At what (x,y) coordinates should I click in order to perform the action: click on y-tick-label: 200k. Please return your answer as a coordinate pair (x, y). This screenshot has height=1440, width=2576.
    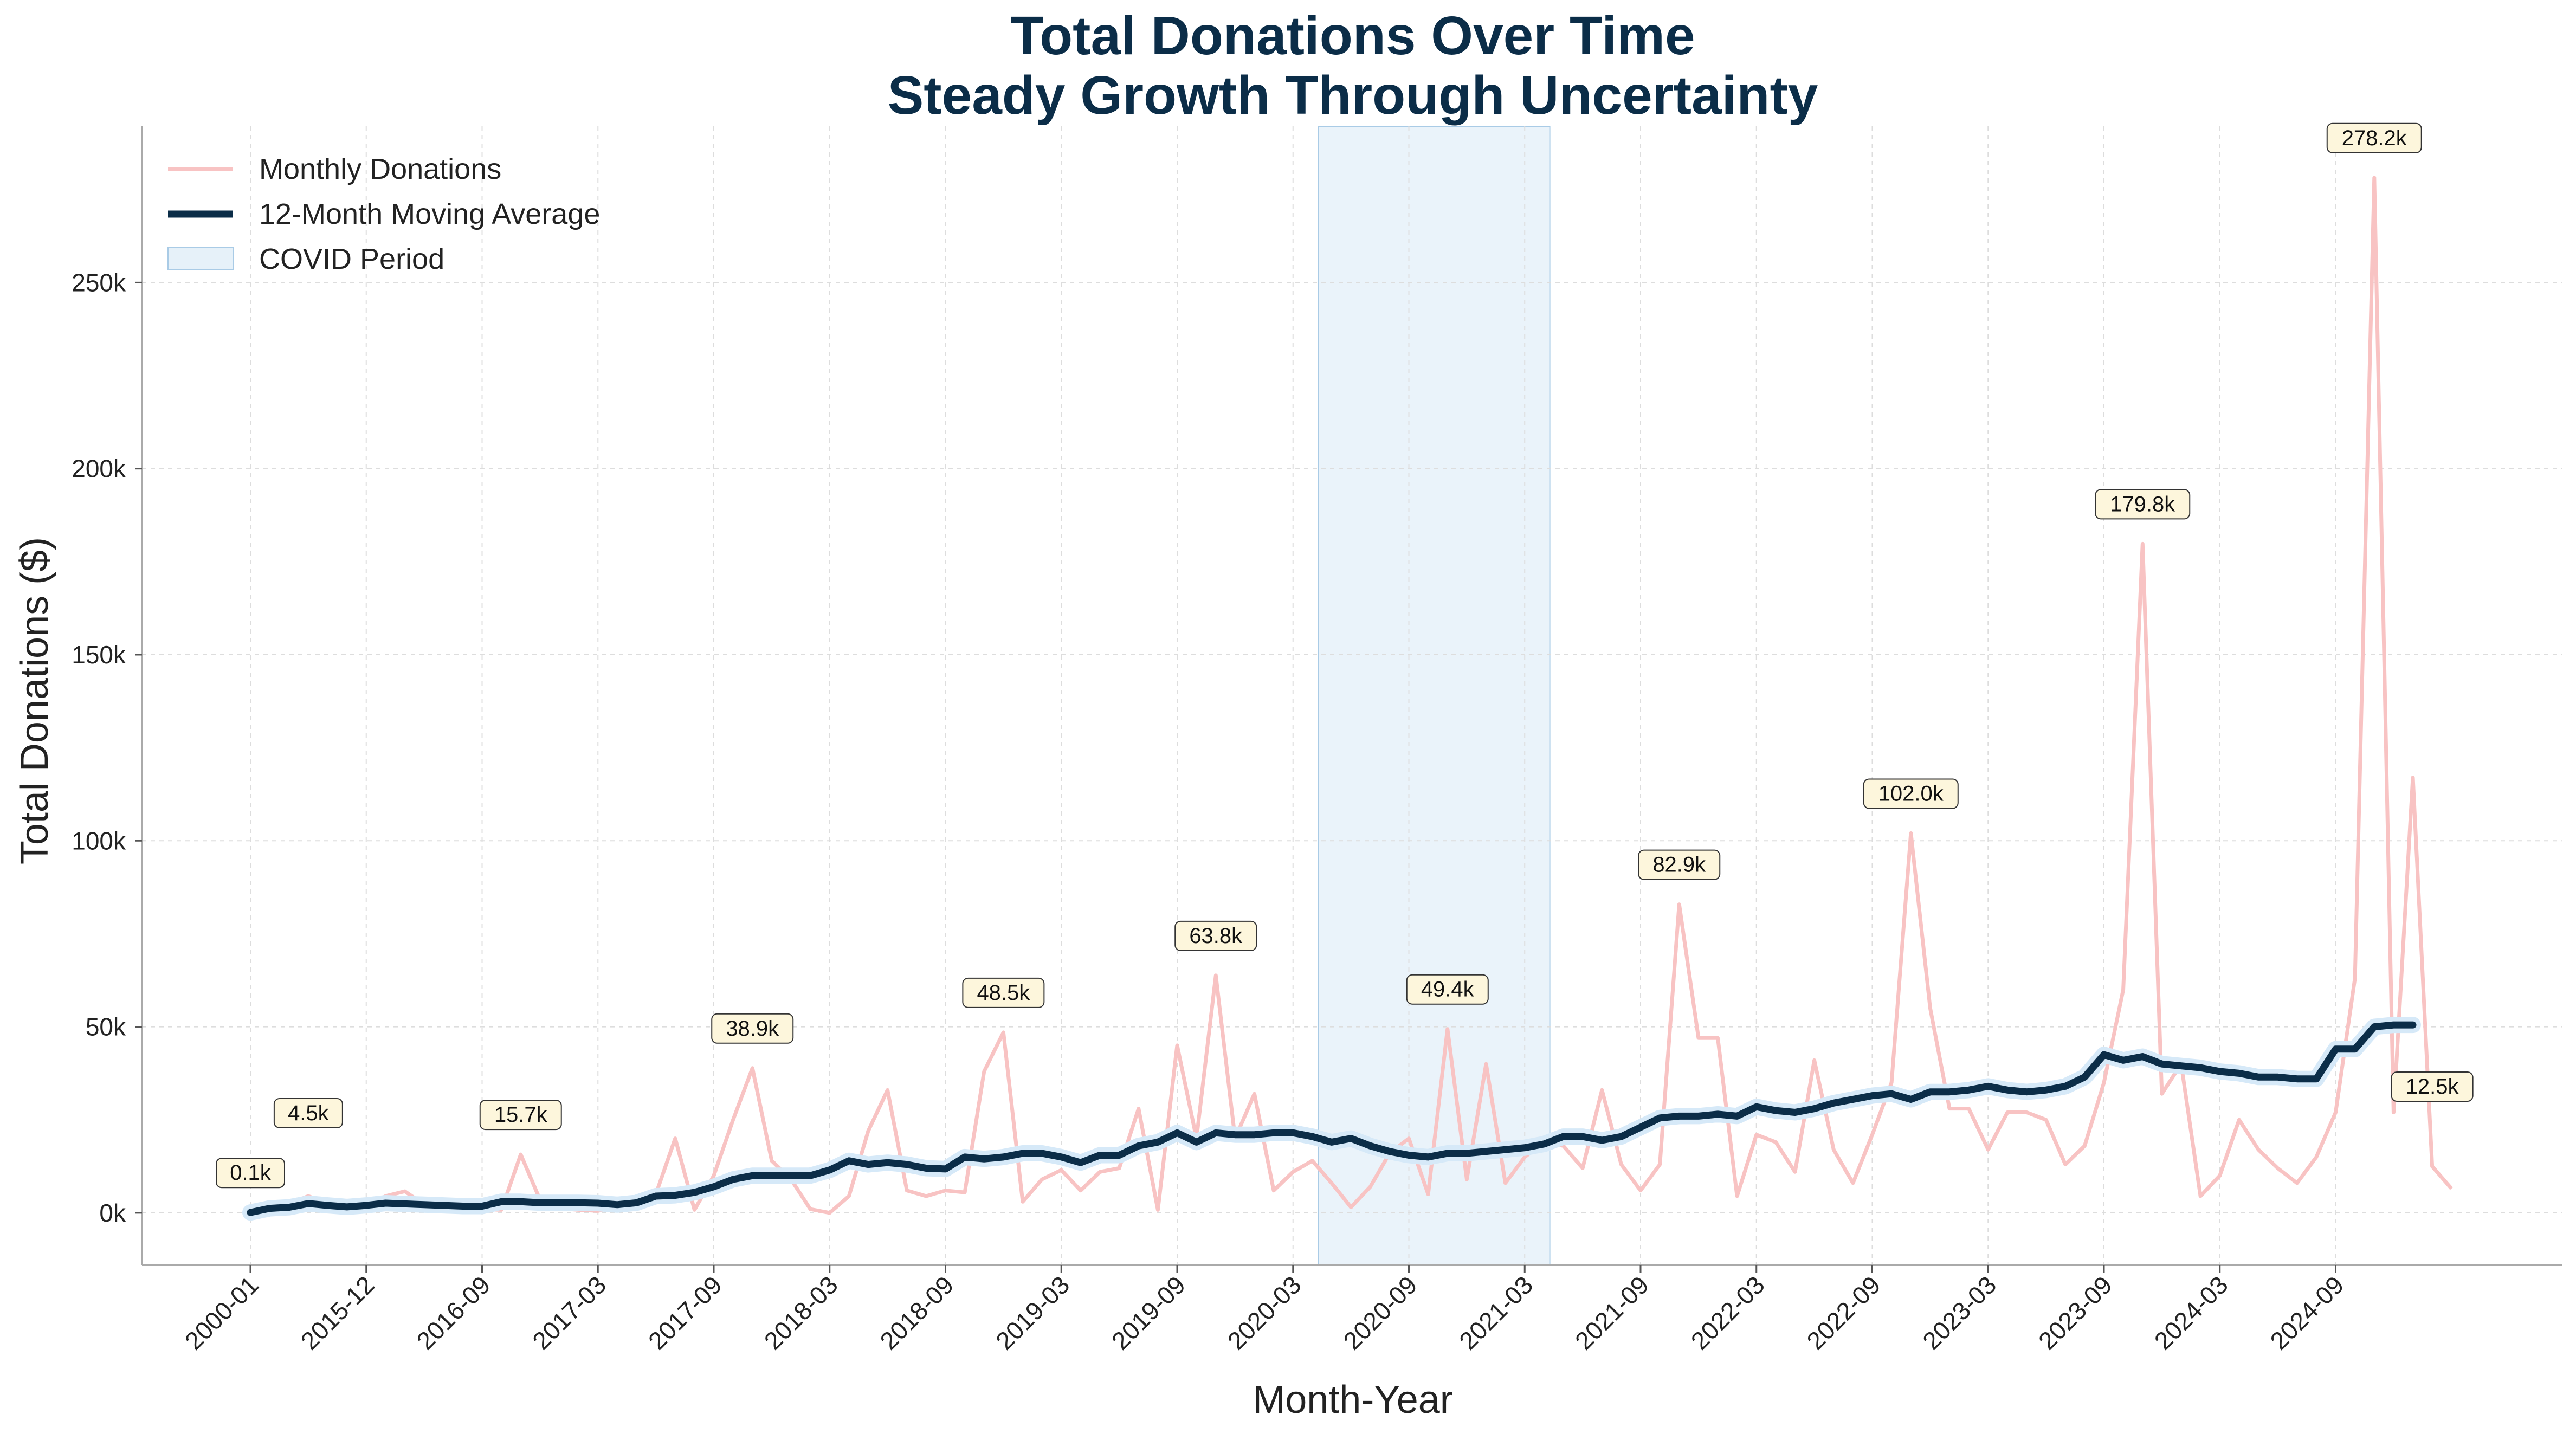
    Looking at the image, I should click on (99, 469).